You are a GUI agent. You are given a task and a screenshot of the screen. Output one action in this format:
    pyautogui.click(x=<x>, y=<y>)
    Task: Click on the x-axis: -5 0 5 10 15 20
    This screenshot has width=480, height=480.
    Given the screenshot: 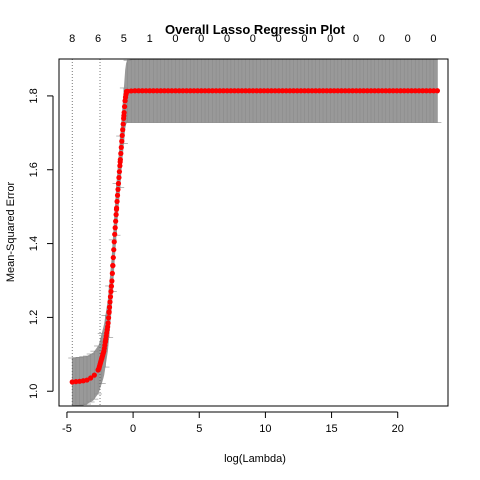 What is the action you would take?
    pyautogui.click(x=233, y=423)
    